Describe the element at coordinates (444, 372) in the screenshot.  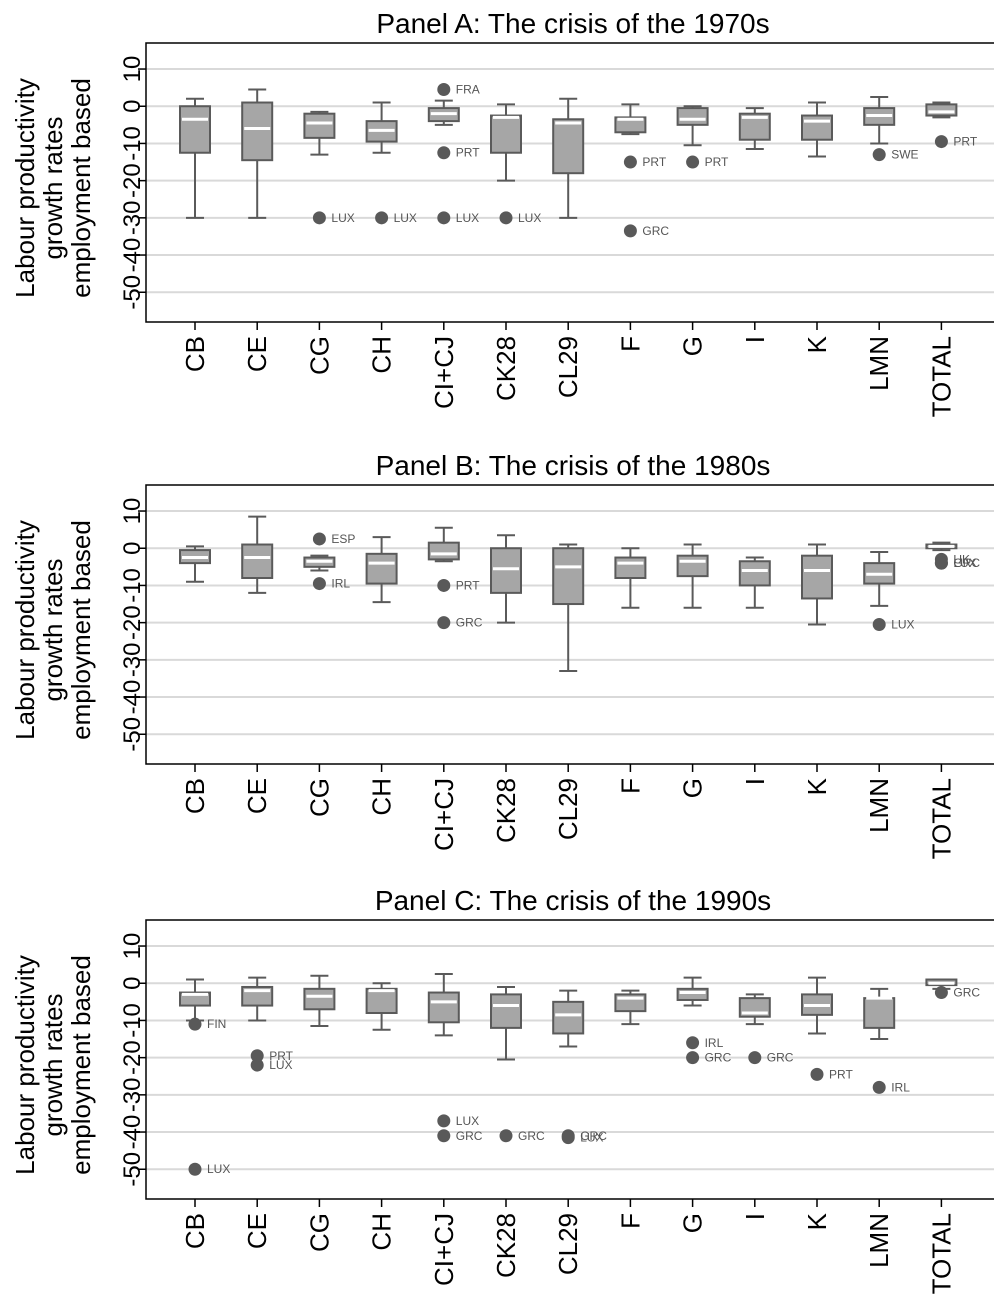
I see `x-tick-label: CI+CJ` at that location.